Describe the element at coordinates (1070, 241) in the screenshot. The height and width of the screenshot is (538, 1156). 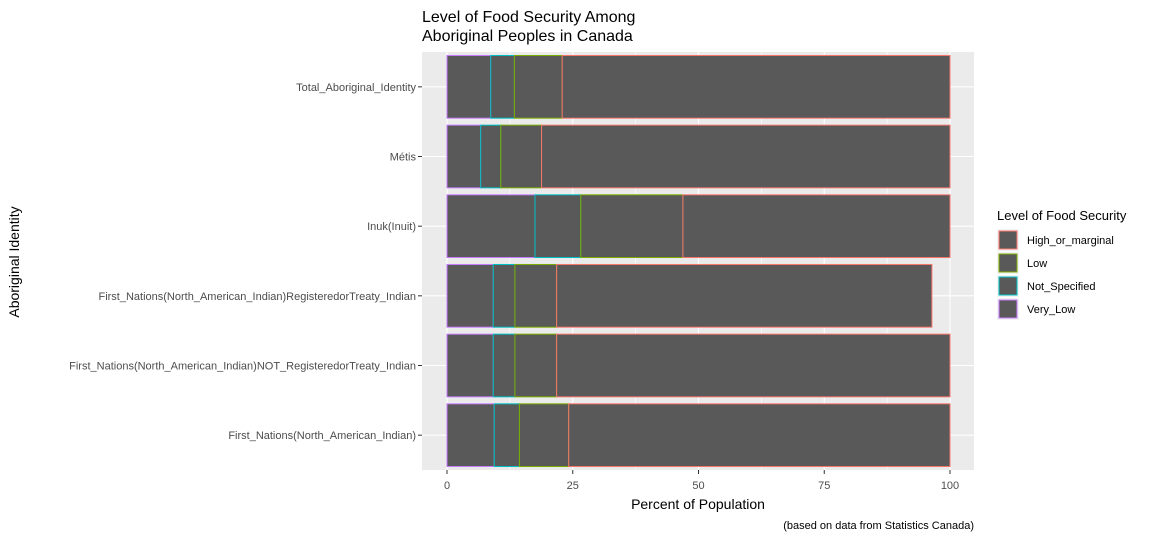
I see `legend-label: High_or_marginal` at that location.